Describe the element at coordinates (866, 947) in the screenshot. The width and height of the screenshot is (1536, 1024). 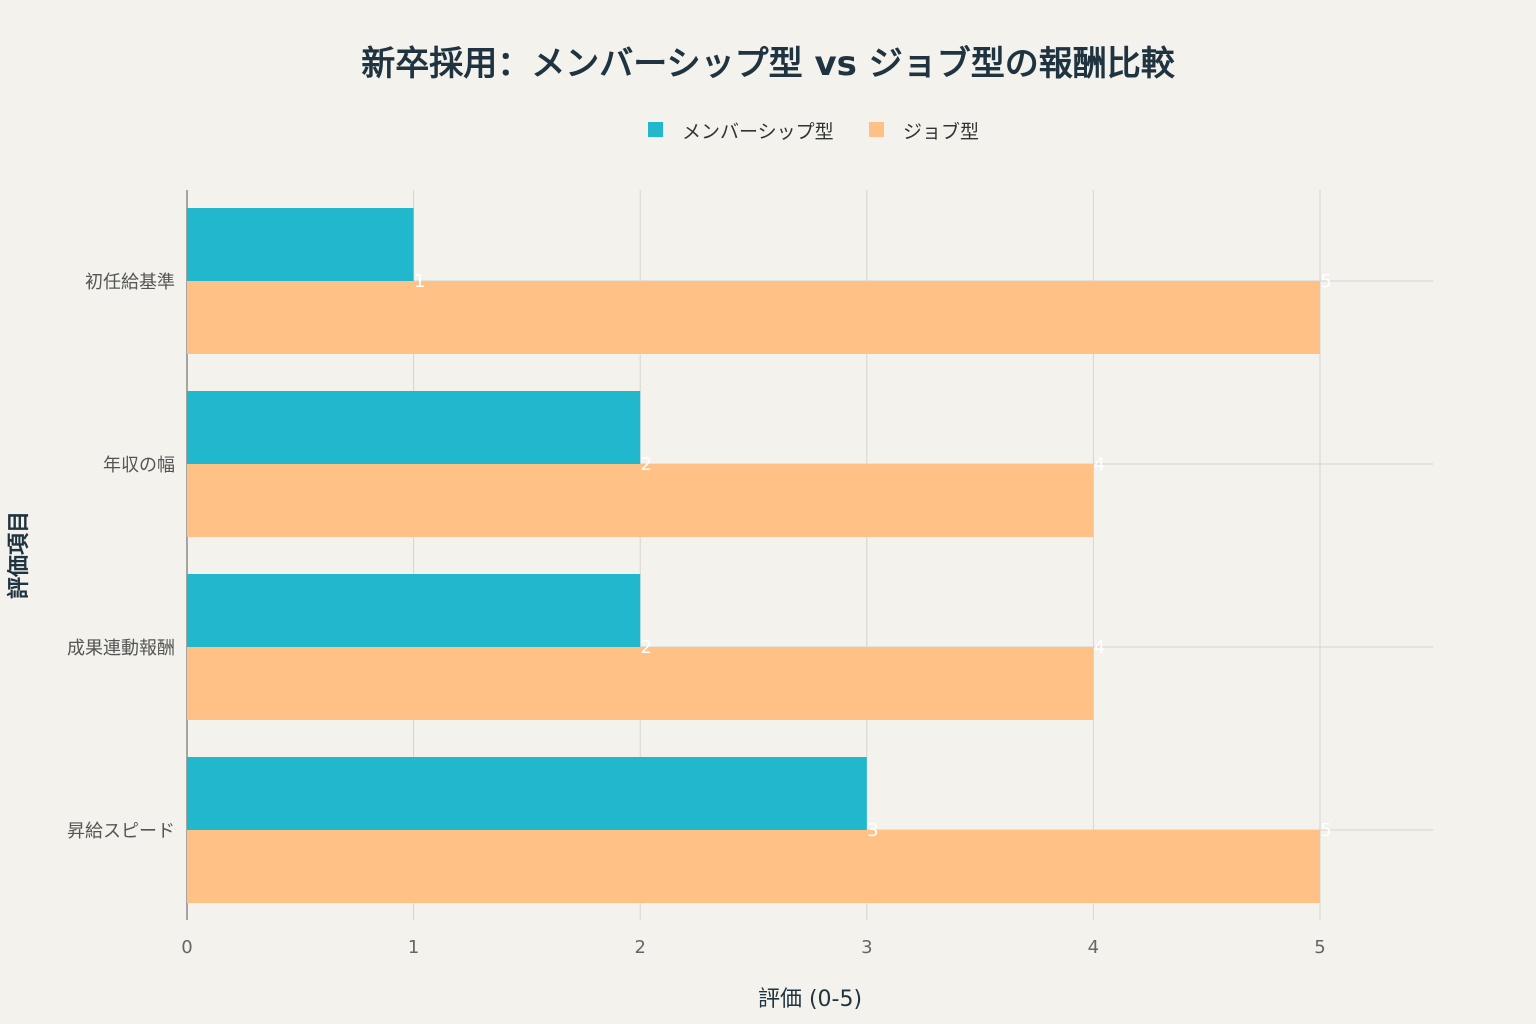
I see `x-tick-label: 3` at that location.